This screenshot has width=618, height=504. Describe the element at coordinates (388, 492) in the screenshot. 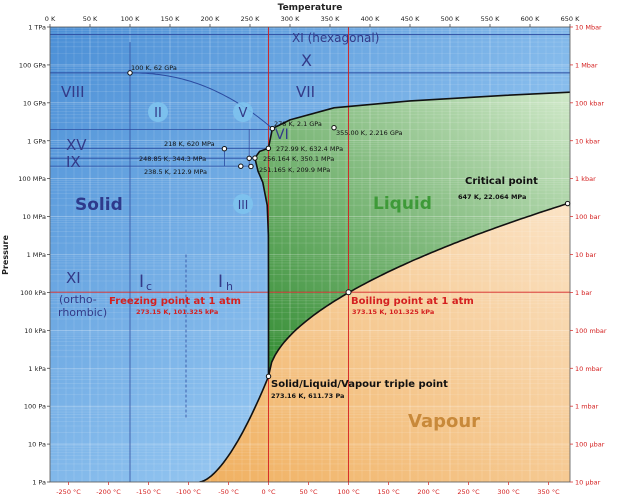

I see `bottom-tick-label: 150 °C` at that location.